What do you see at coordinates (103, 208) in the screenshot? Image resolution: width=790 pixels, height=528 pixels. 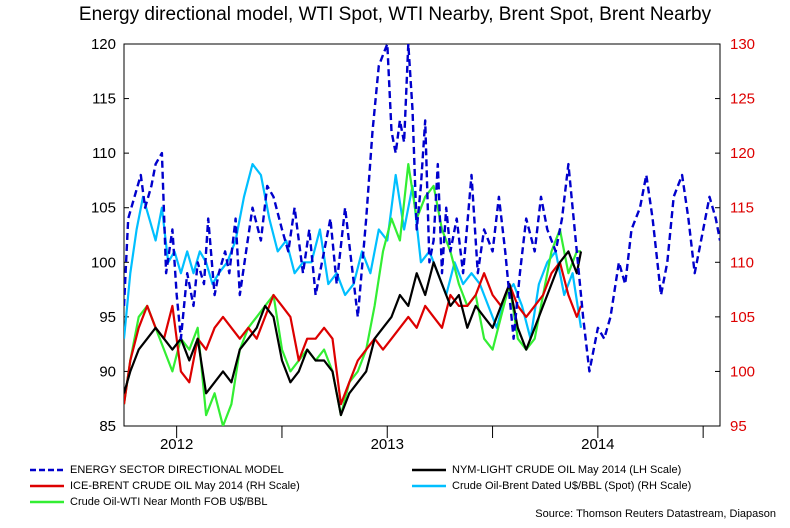 I see `left-tick-label: 105` at bounding box center [103, 208].